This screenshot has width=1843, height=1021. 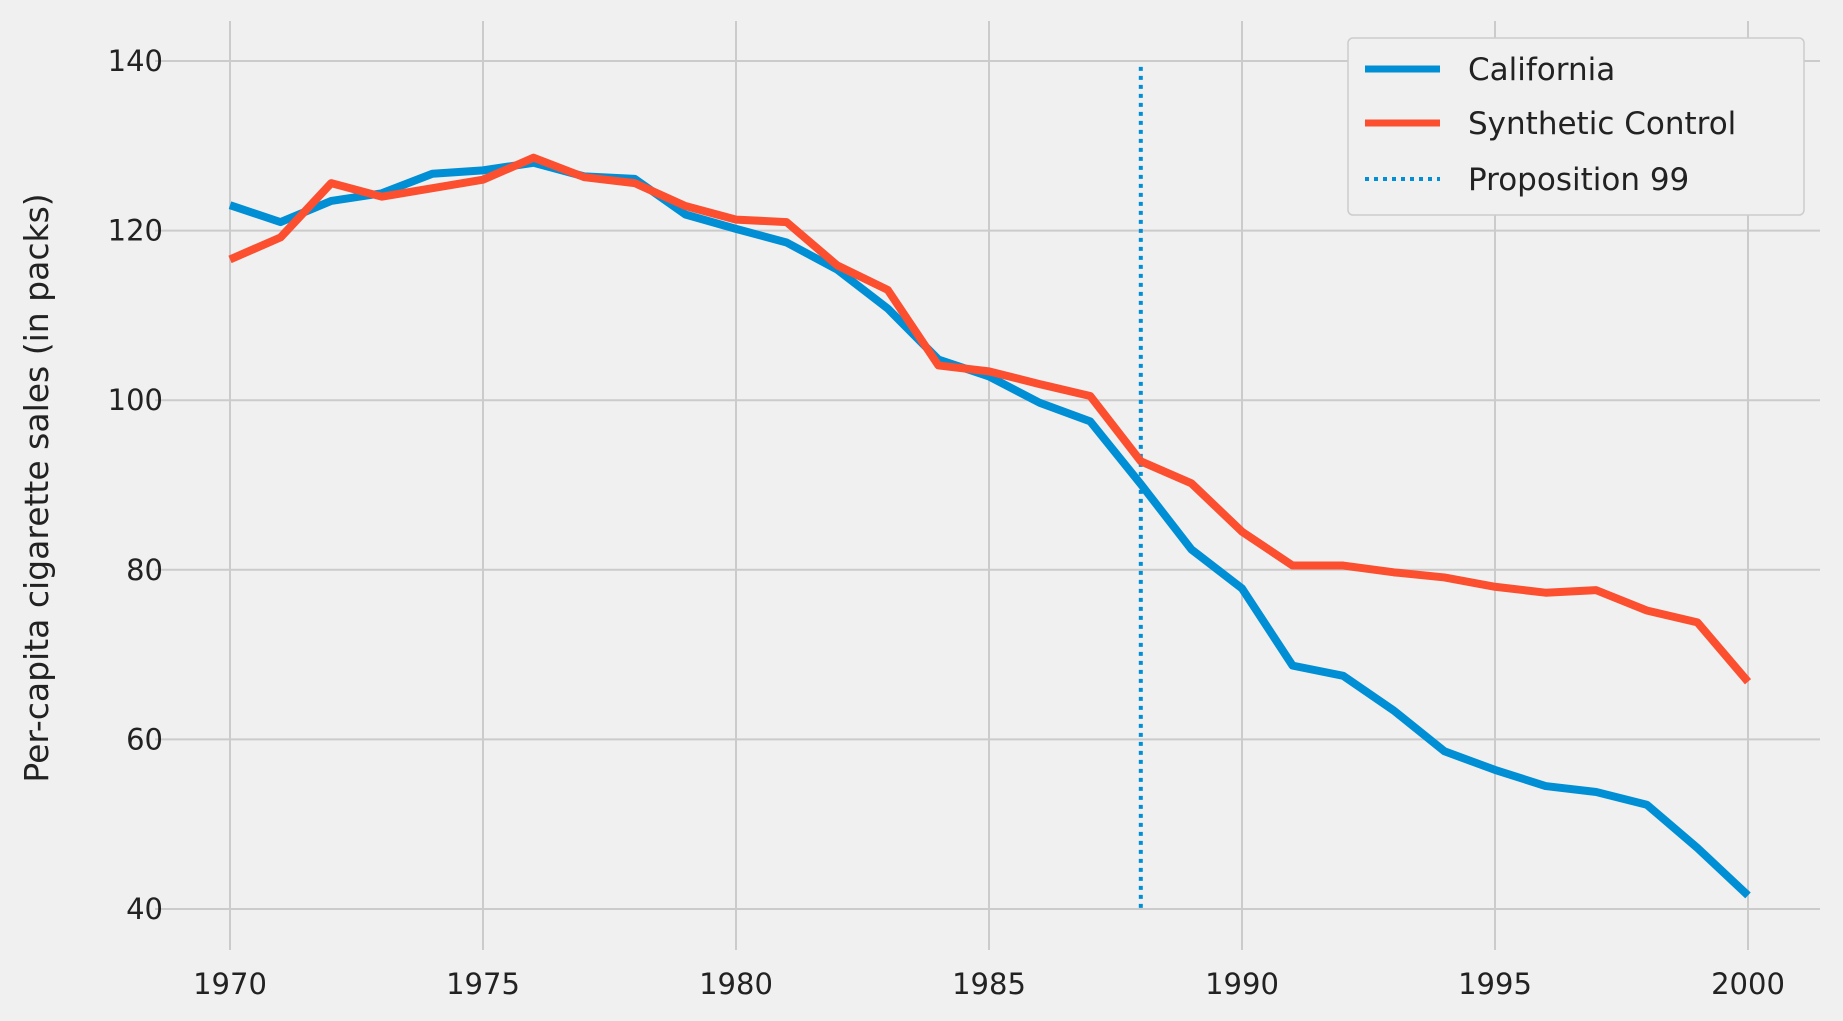 I want to click on x-tick-labels: 1970 1975 1980 1985 1990 1995 2000, so click(x=989, y=984).